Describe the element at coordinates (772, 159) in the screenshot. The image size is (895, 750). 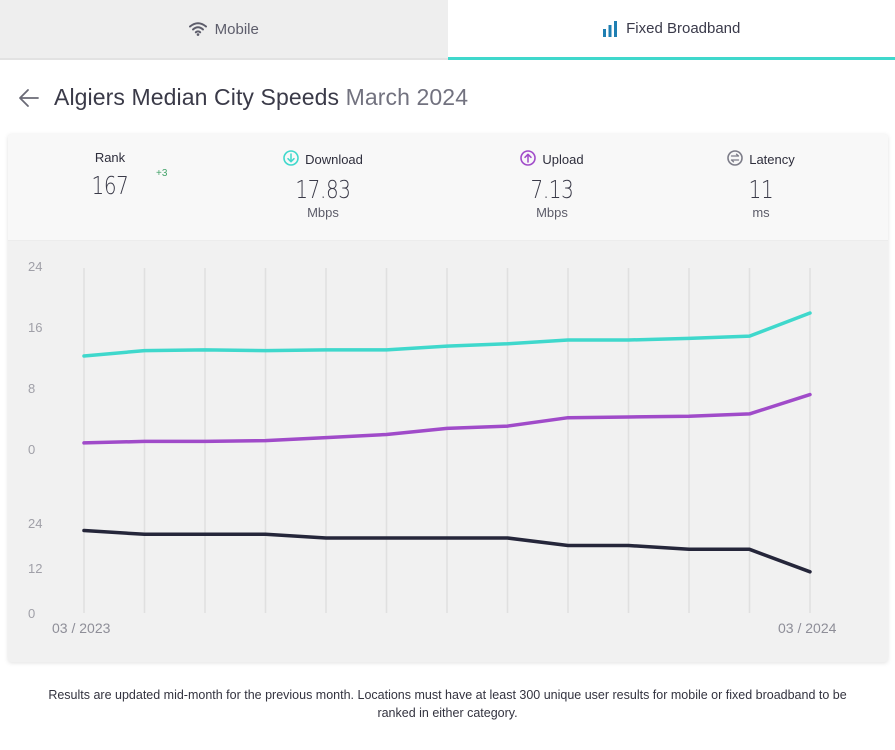
I see `stat-latency-label: Latency` at that location.